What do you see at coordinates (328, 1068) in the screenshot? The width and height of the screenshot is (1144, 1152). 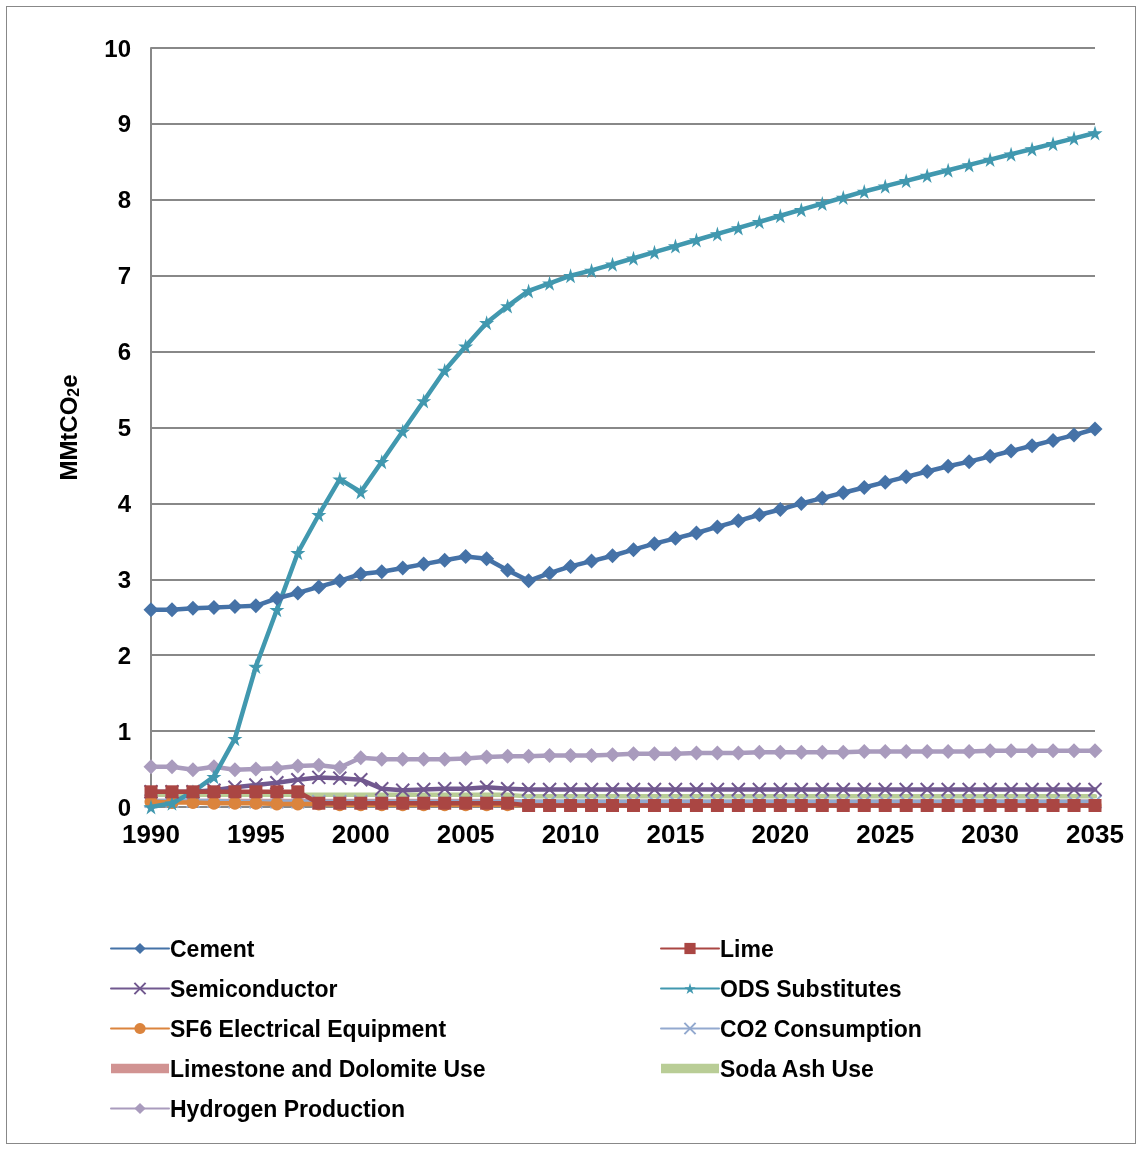 I see `legend-label: Limestone and Dolomite Use` at bounding box center [328, 1068].